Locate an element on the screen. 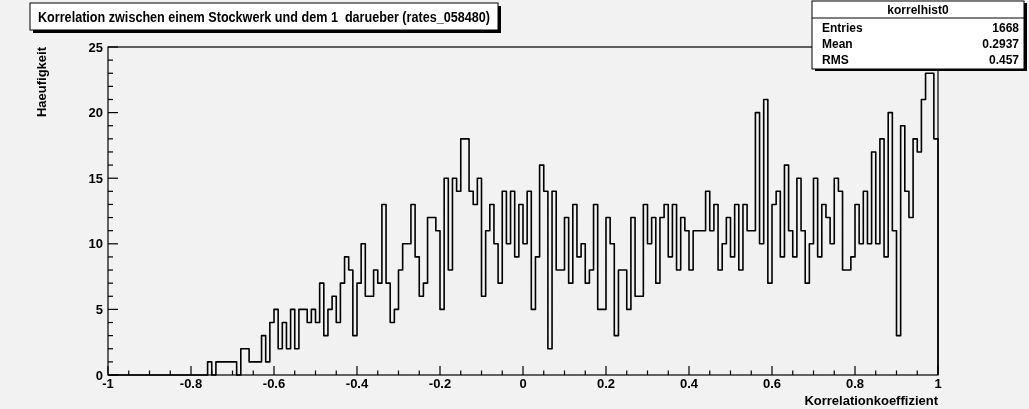 The width and height of the screenshot is (1029, 409). y-tick-label: 5 is located at coordinates (99, 309).